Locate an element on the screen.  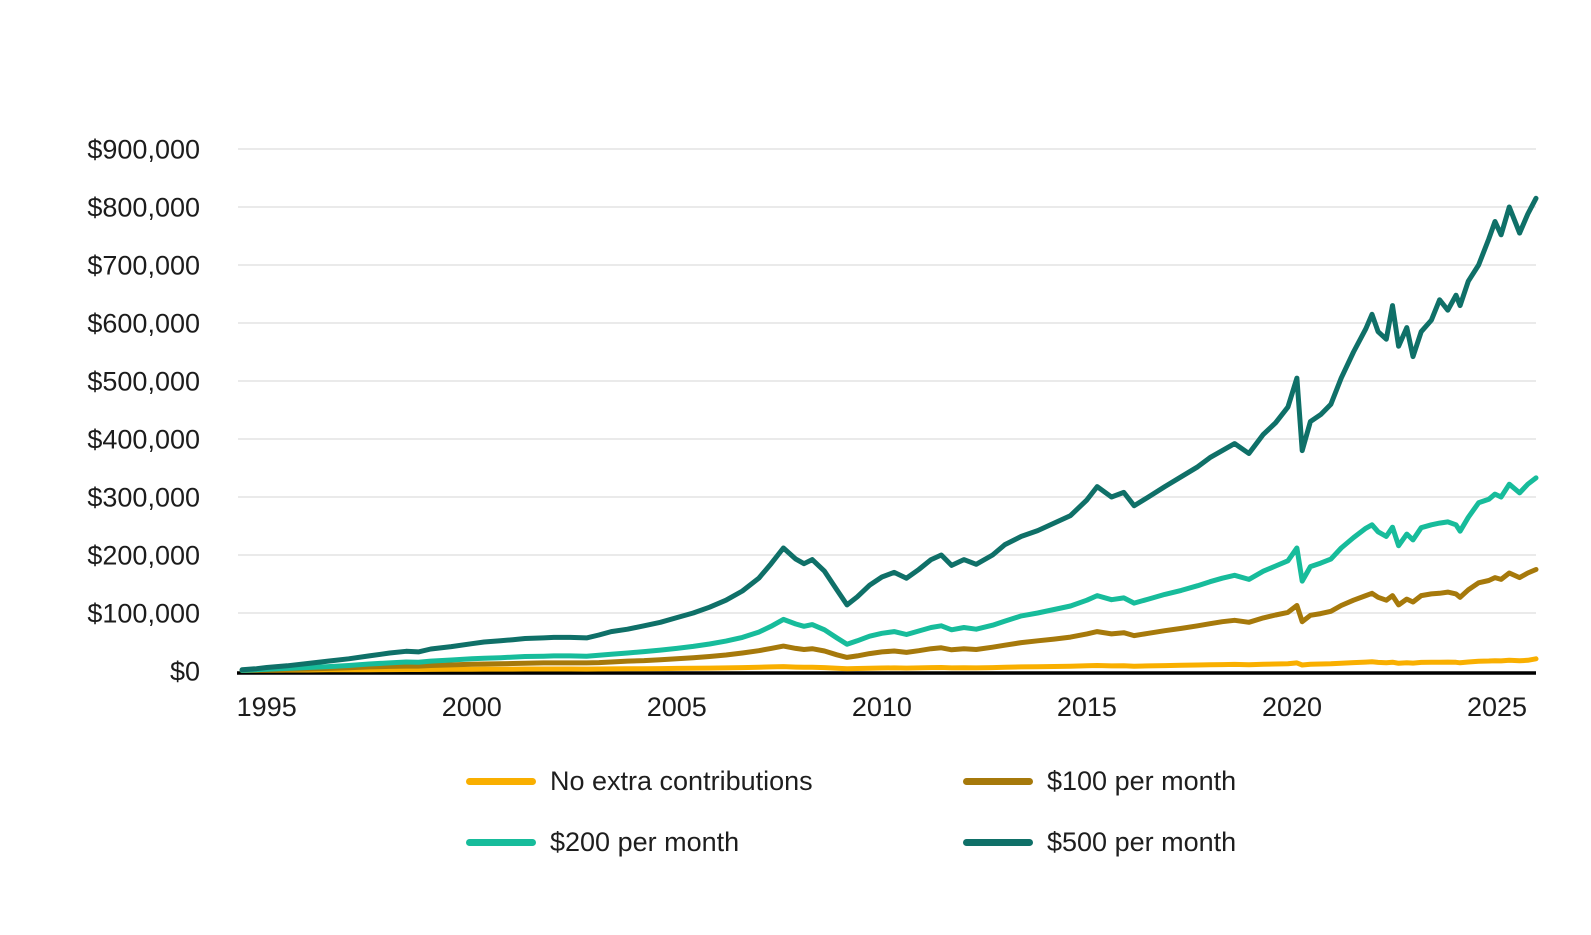
y-axis-tick-label: $300,000 is located at coordinates (143, 498).